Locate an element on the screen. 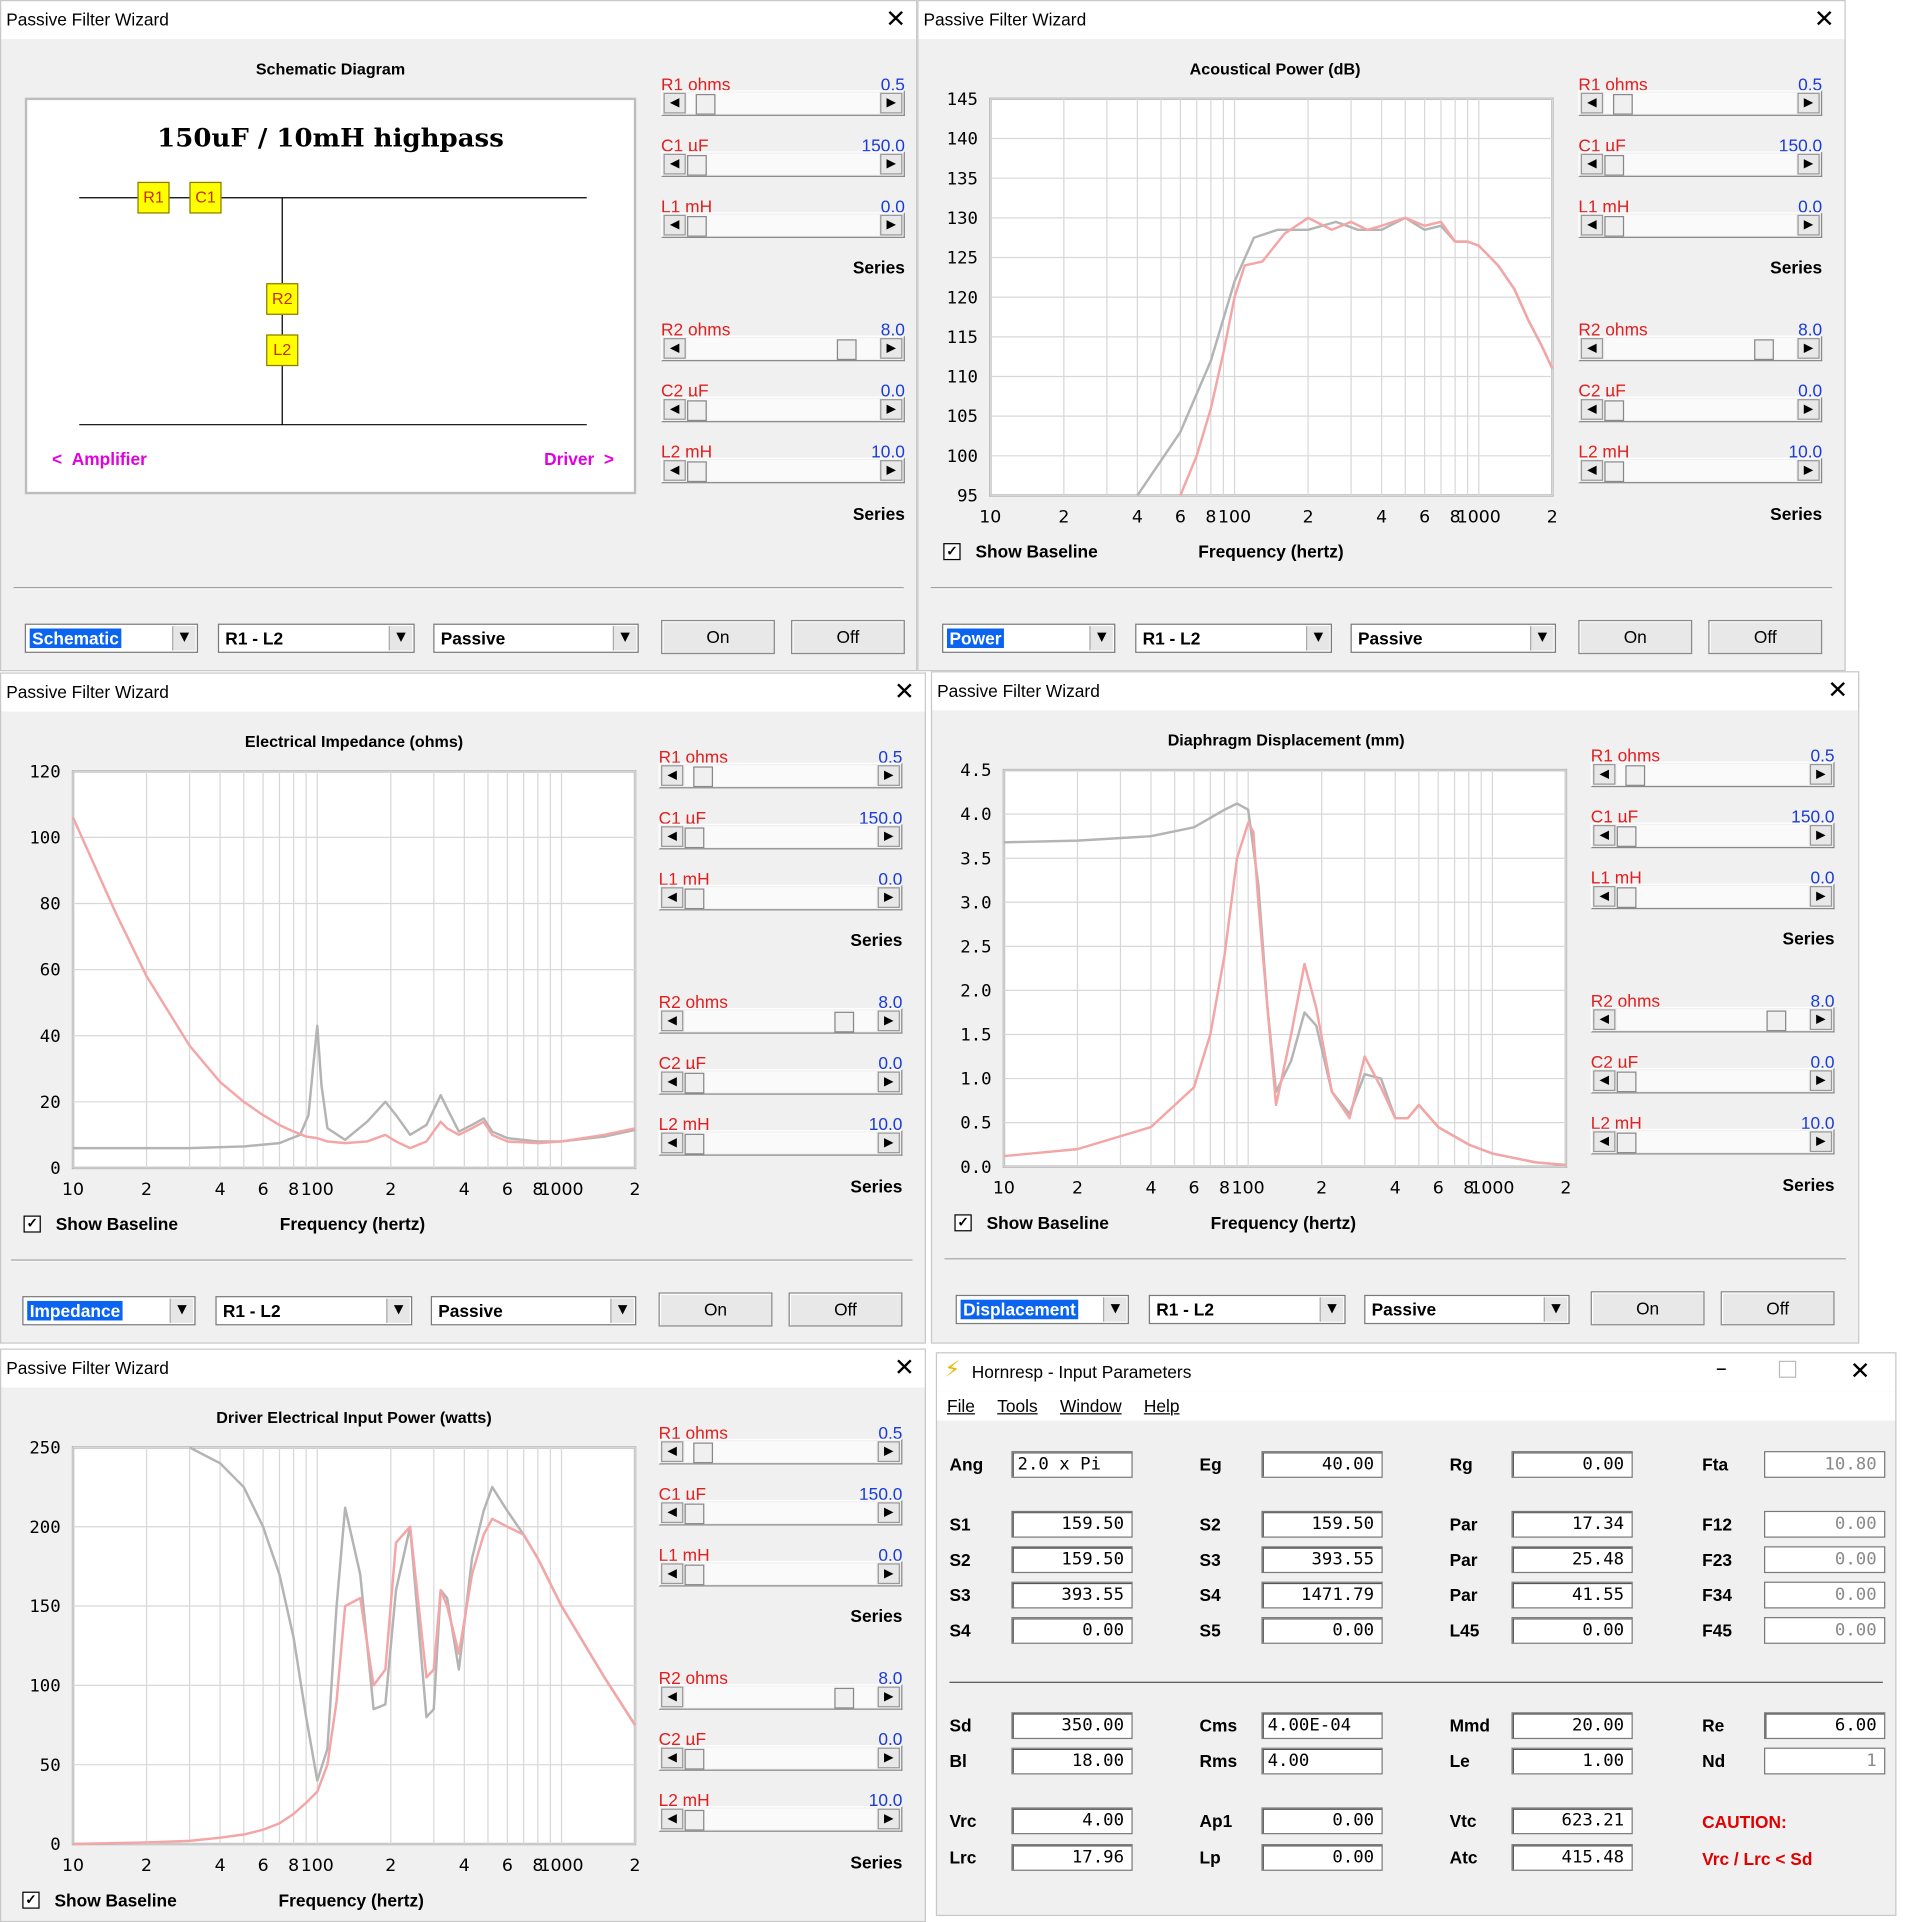 Image resolution: width=1920 pixels, height=1922 pixels. slider-l1: L1 mH 0.0 ◀ ▶ is located at coordinates (1700, 226).